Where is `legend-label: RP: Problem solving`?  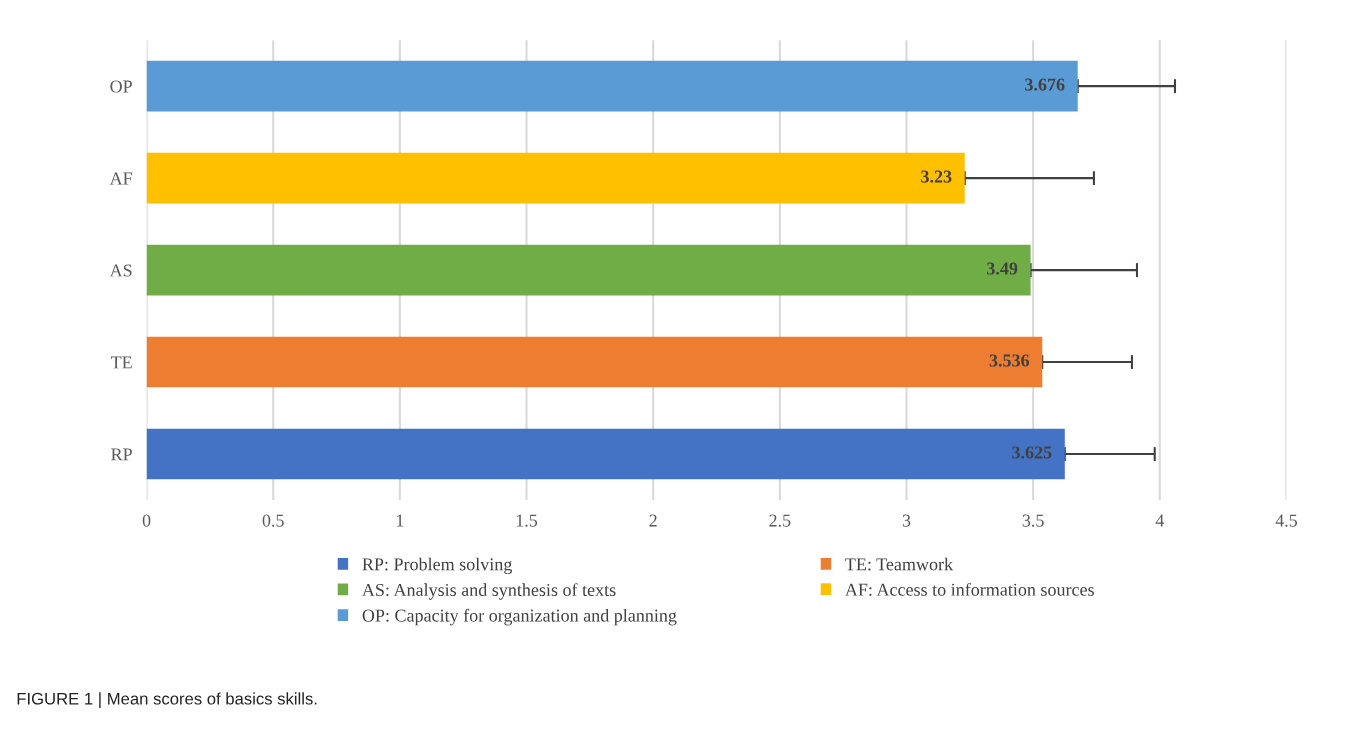 legend-label: RP: Problem solving is located at coordinates (437, 566).